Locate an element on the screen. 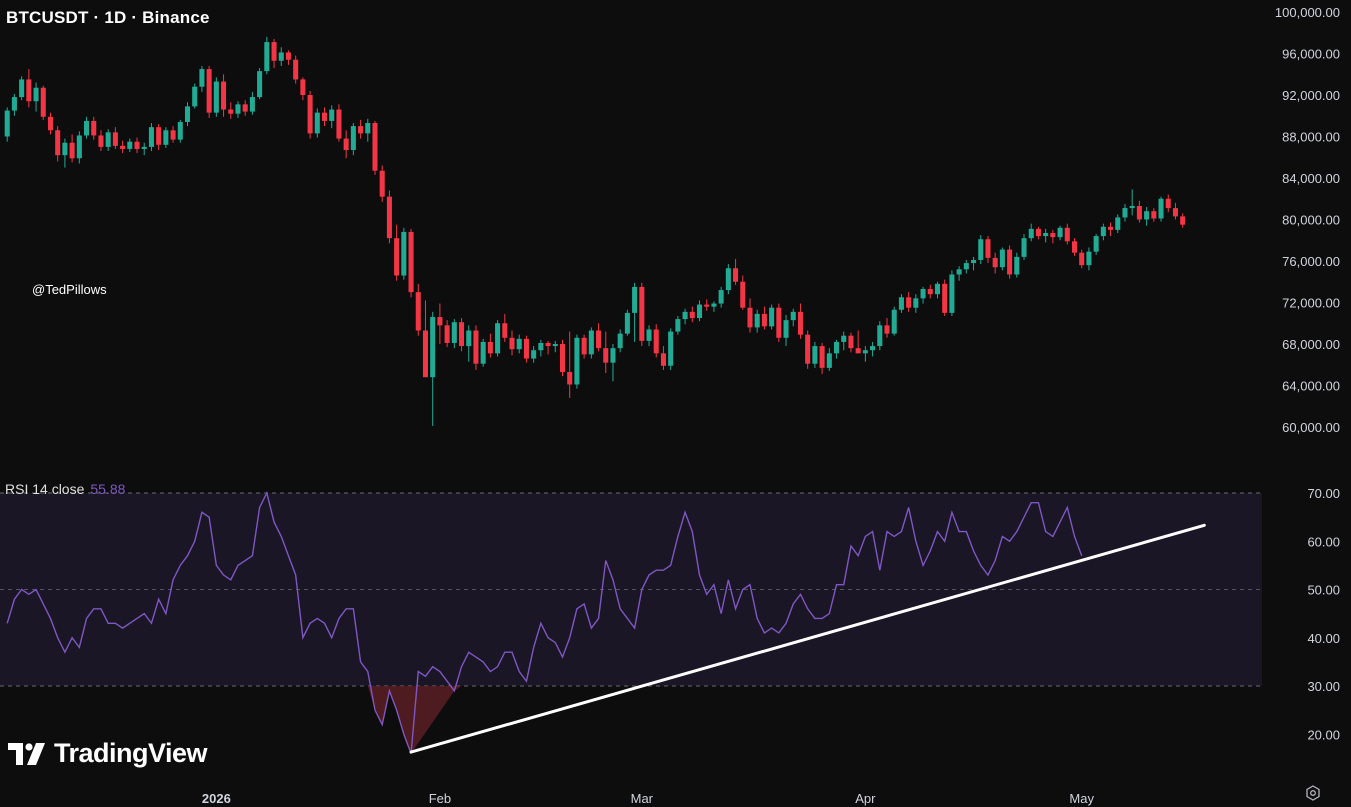 The height and width of the screenshot is (807, 1351). price-tick-label: 68,000.00 is located at coordinates (1311, 344).